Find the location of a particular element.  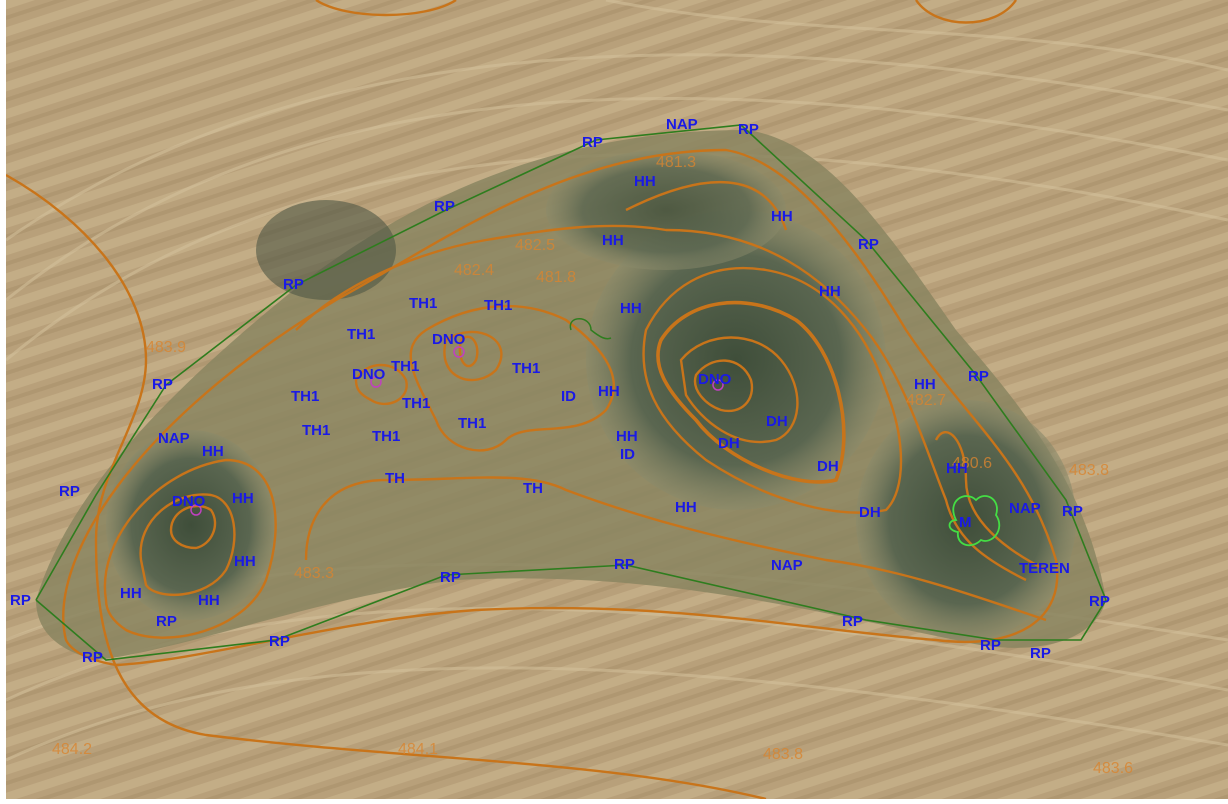

thicket-northwest is located at coordinates (326, 250).